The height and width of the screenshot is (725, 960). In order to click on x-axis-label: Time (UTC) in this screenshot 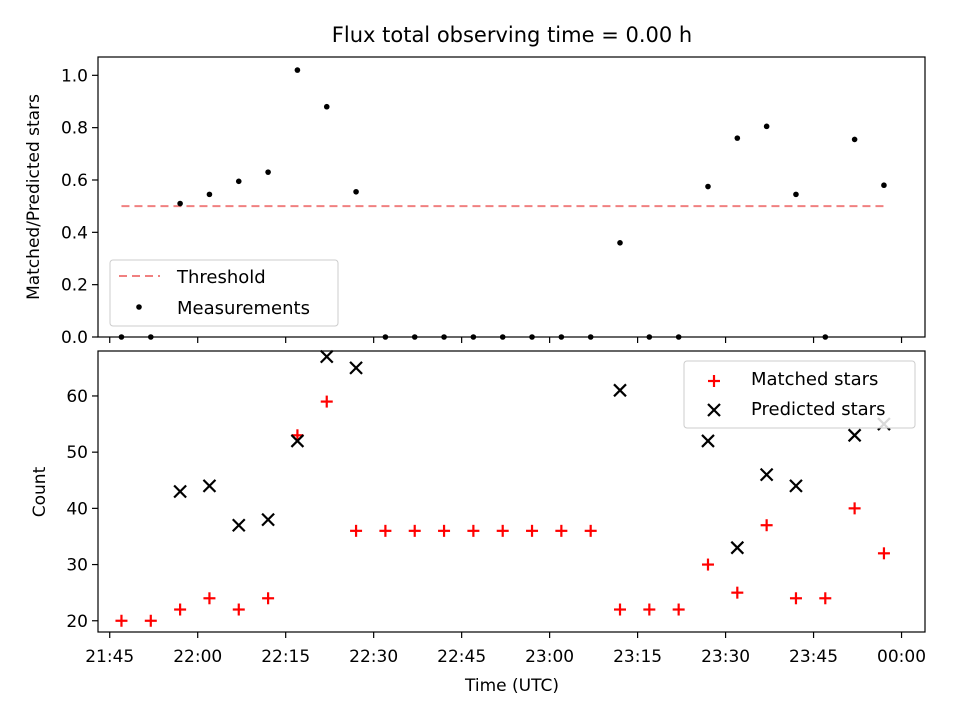, I will do `click(511, 686)`.